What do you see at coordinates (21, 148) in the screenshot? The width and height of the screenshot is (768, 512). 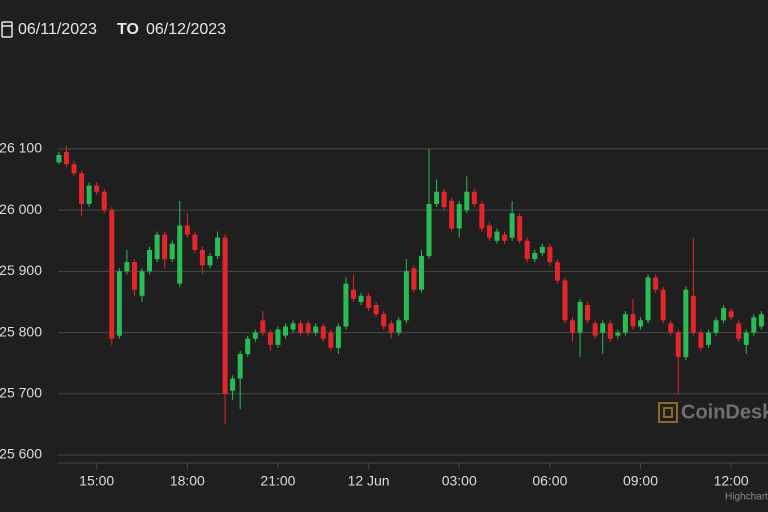 I see `y-tick-label: 26 100` at bounding box center [21, 148].